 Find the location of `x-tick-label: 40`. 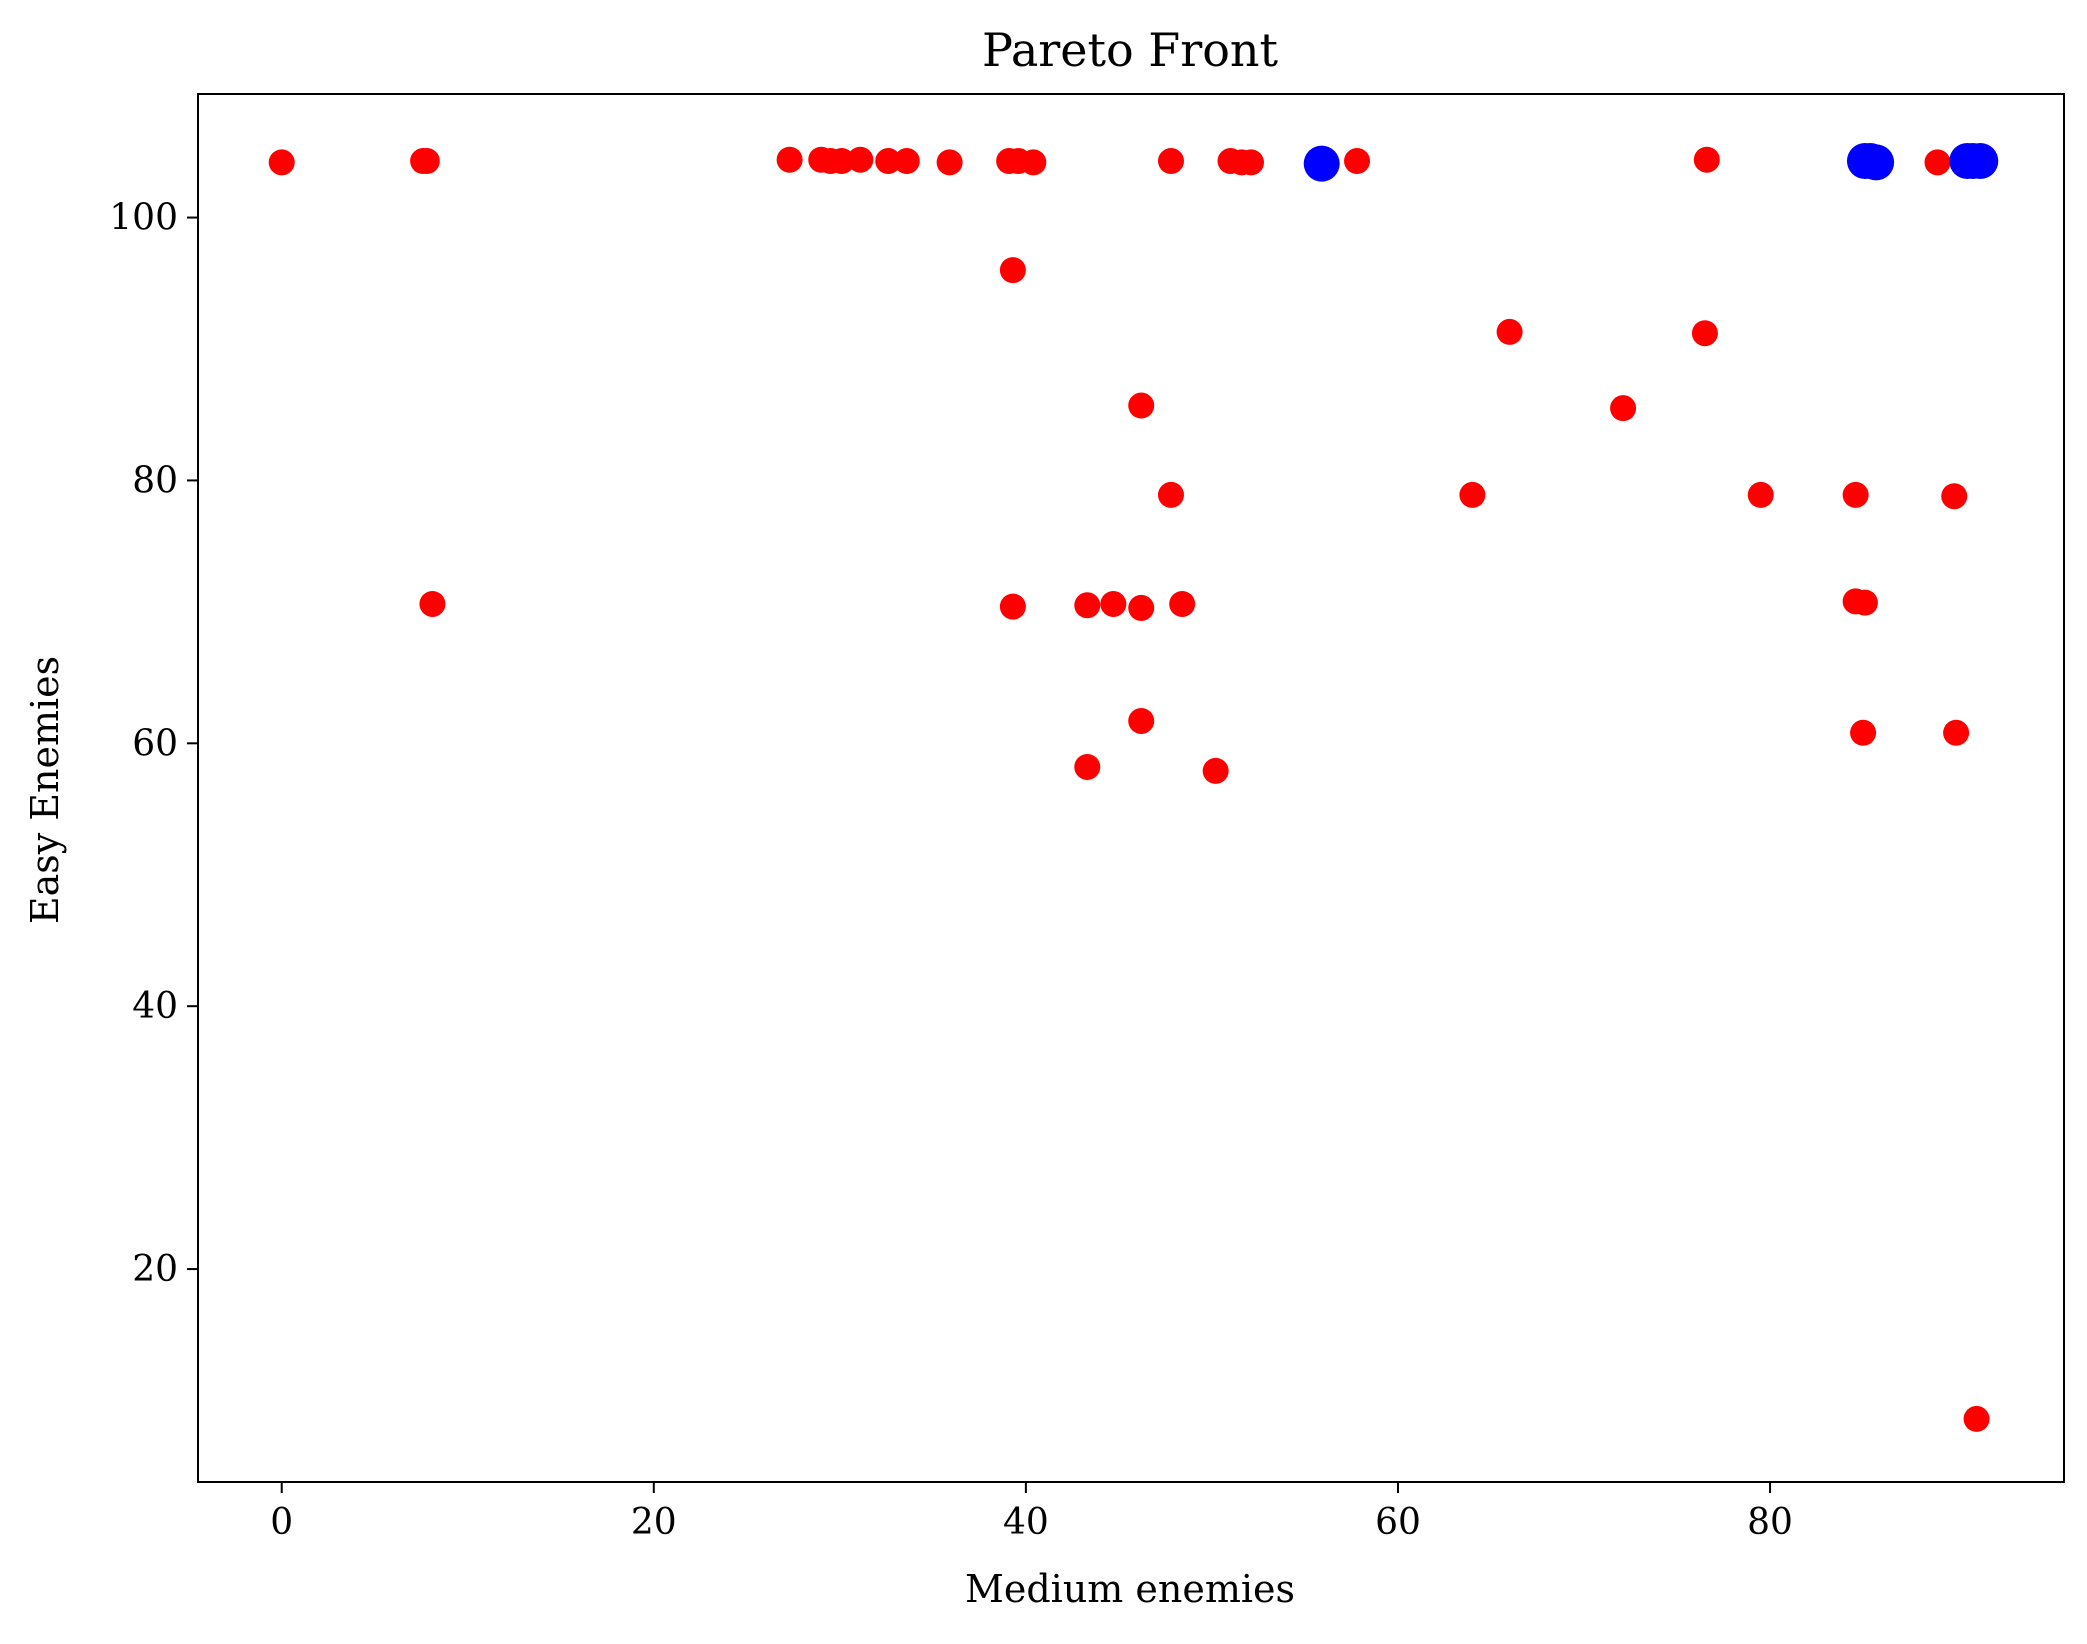

x-tick-label: 40 is located at coordinates (1026, 1522).